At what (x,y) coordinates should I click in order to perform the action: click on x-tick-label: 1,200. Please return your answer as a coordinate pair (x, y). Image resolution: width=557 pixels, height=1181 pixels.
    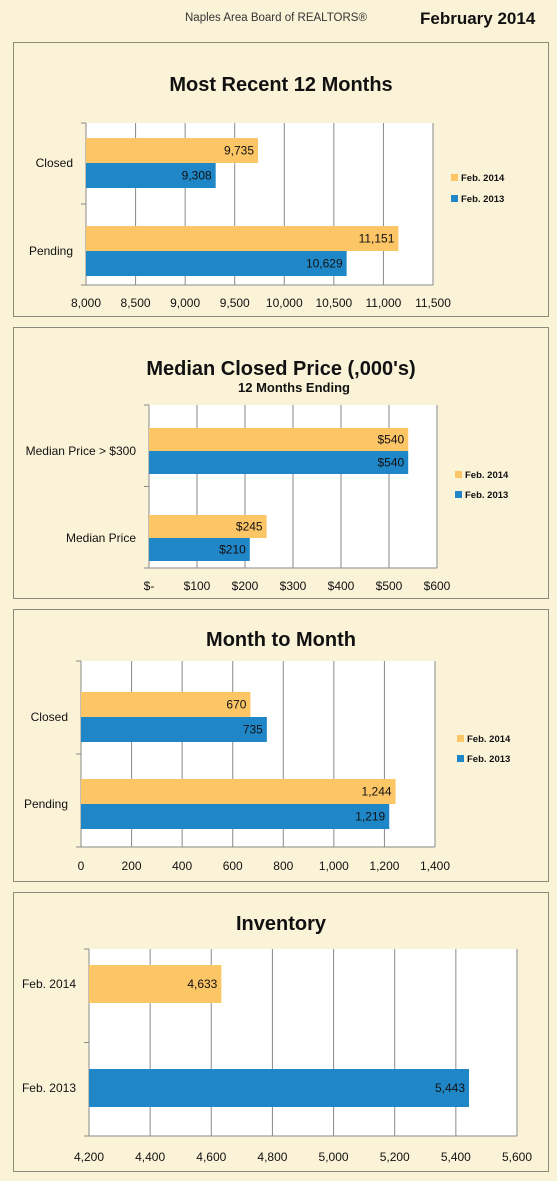
    Looking at the image, I should click on (384, 866).